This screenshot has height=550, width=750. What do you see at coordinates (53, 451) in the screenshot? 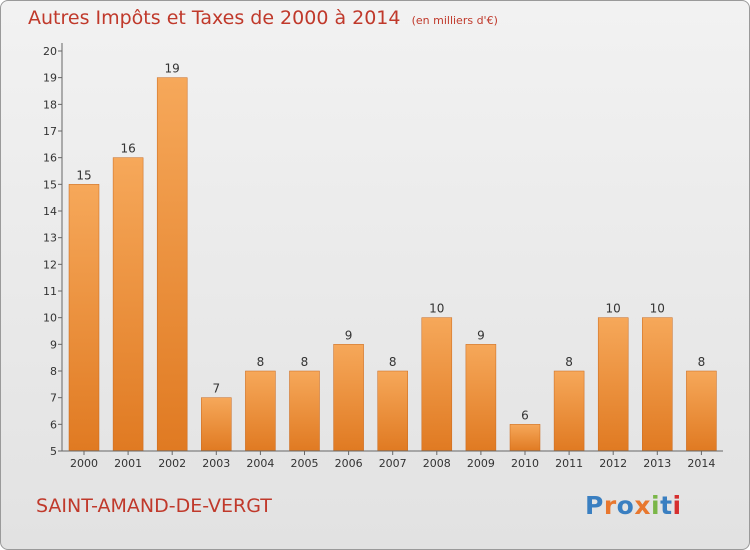
I see `y-tick-label: 5` at bounding box center [53, 451].